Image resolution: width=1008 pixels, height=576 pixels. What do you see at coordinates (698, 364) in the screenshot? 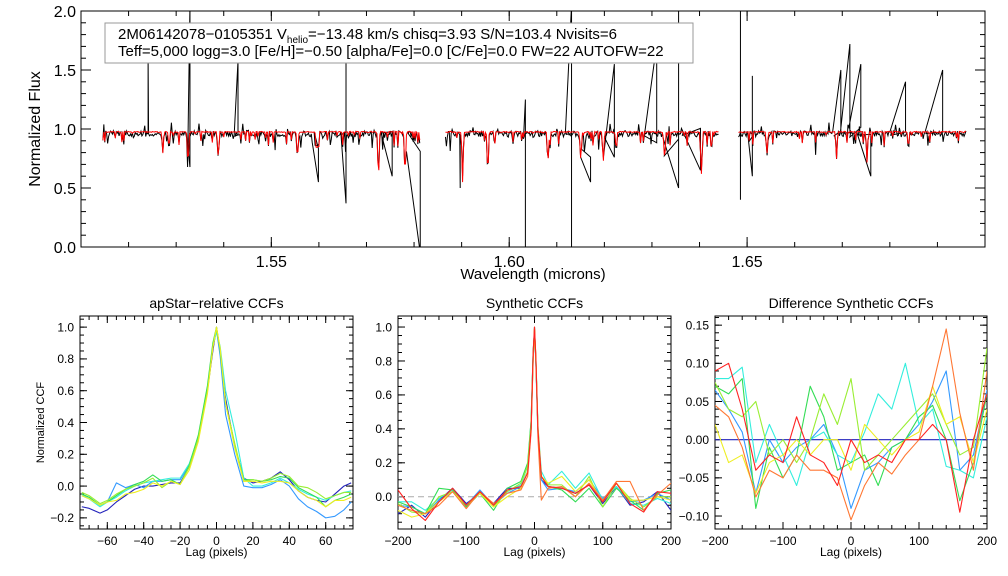
I see `y-tick-label: 0.10` at bounding box center [698, 364].